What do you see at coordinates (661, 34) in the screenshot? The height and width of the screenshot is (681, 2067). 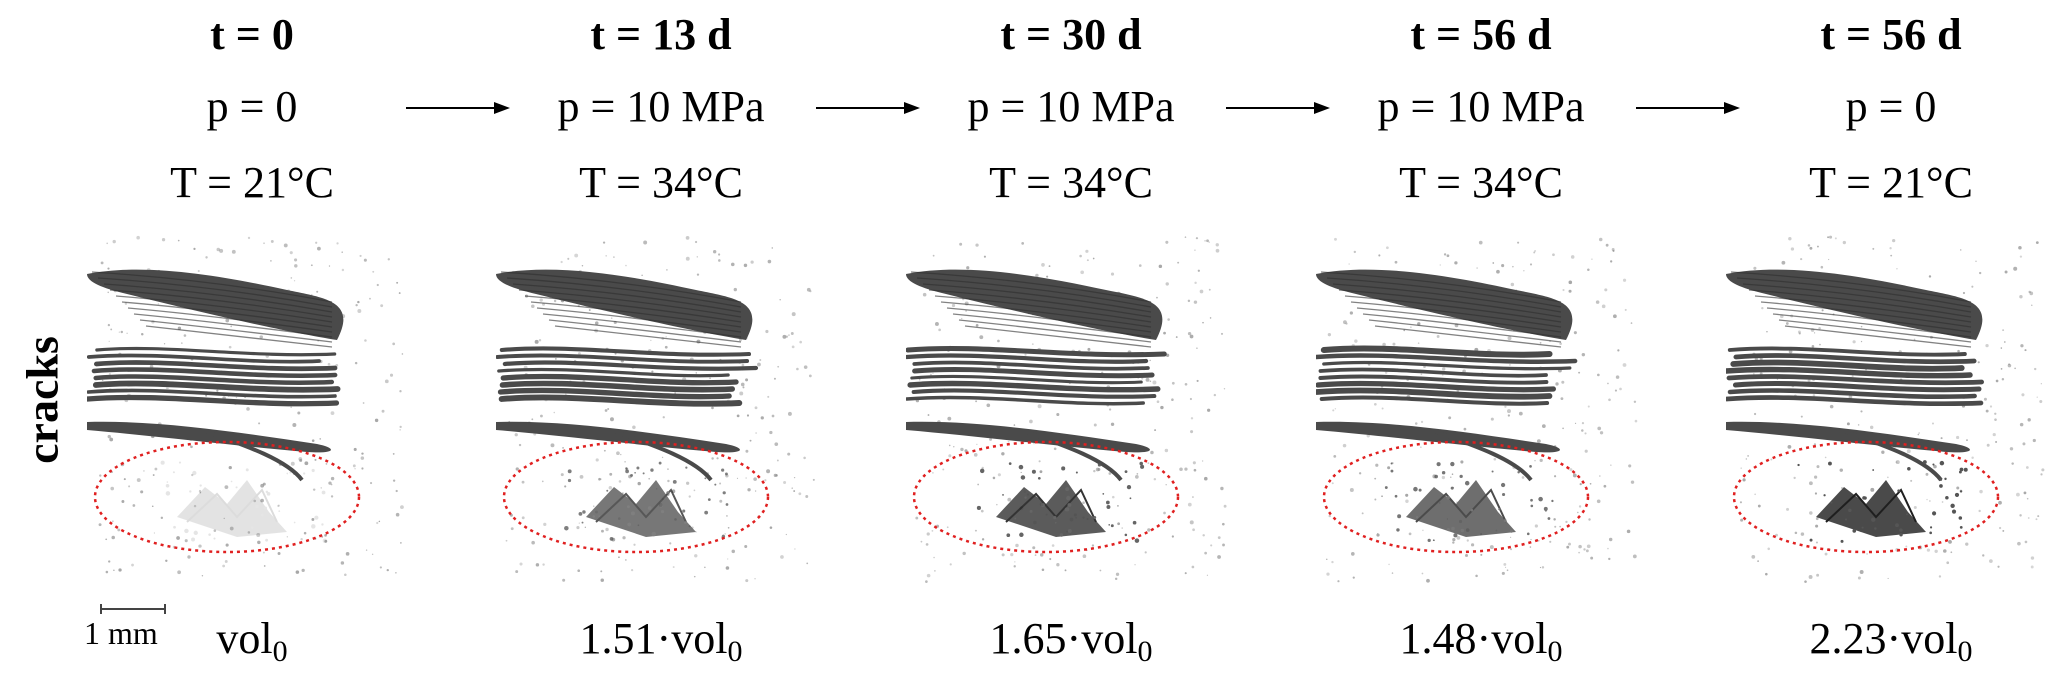 I see `stage-time: t = 13 d` at bounding box center [661, 34].